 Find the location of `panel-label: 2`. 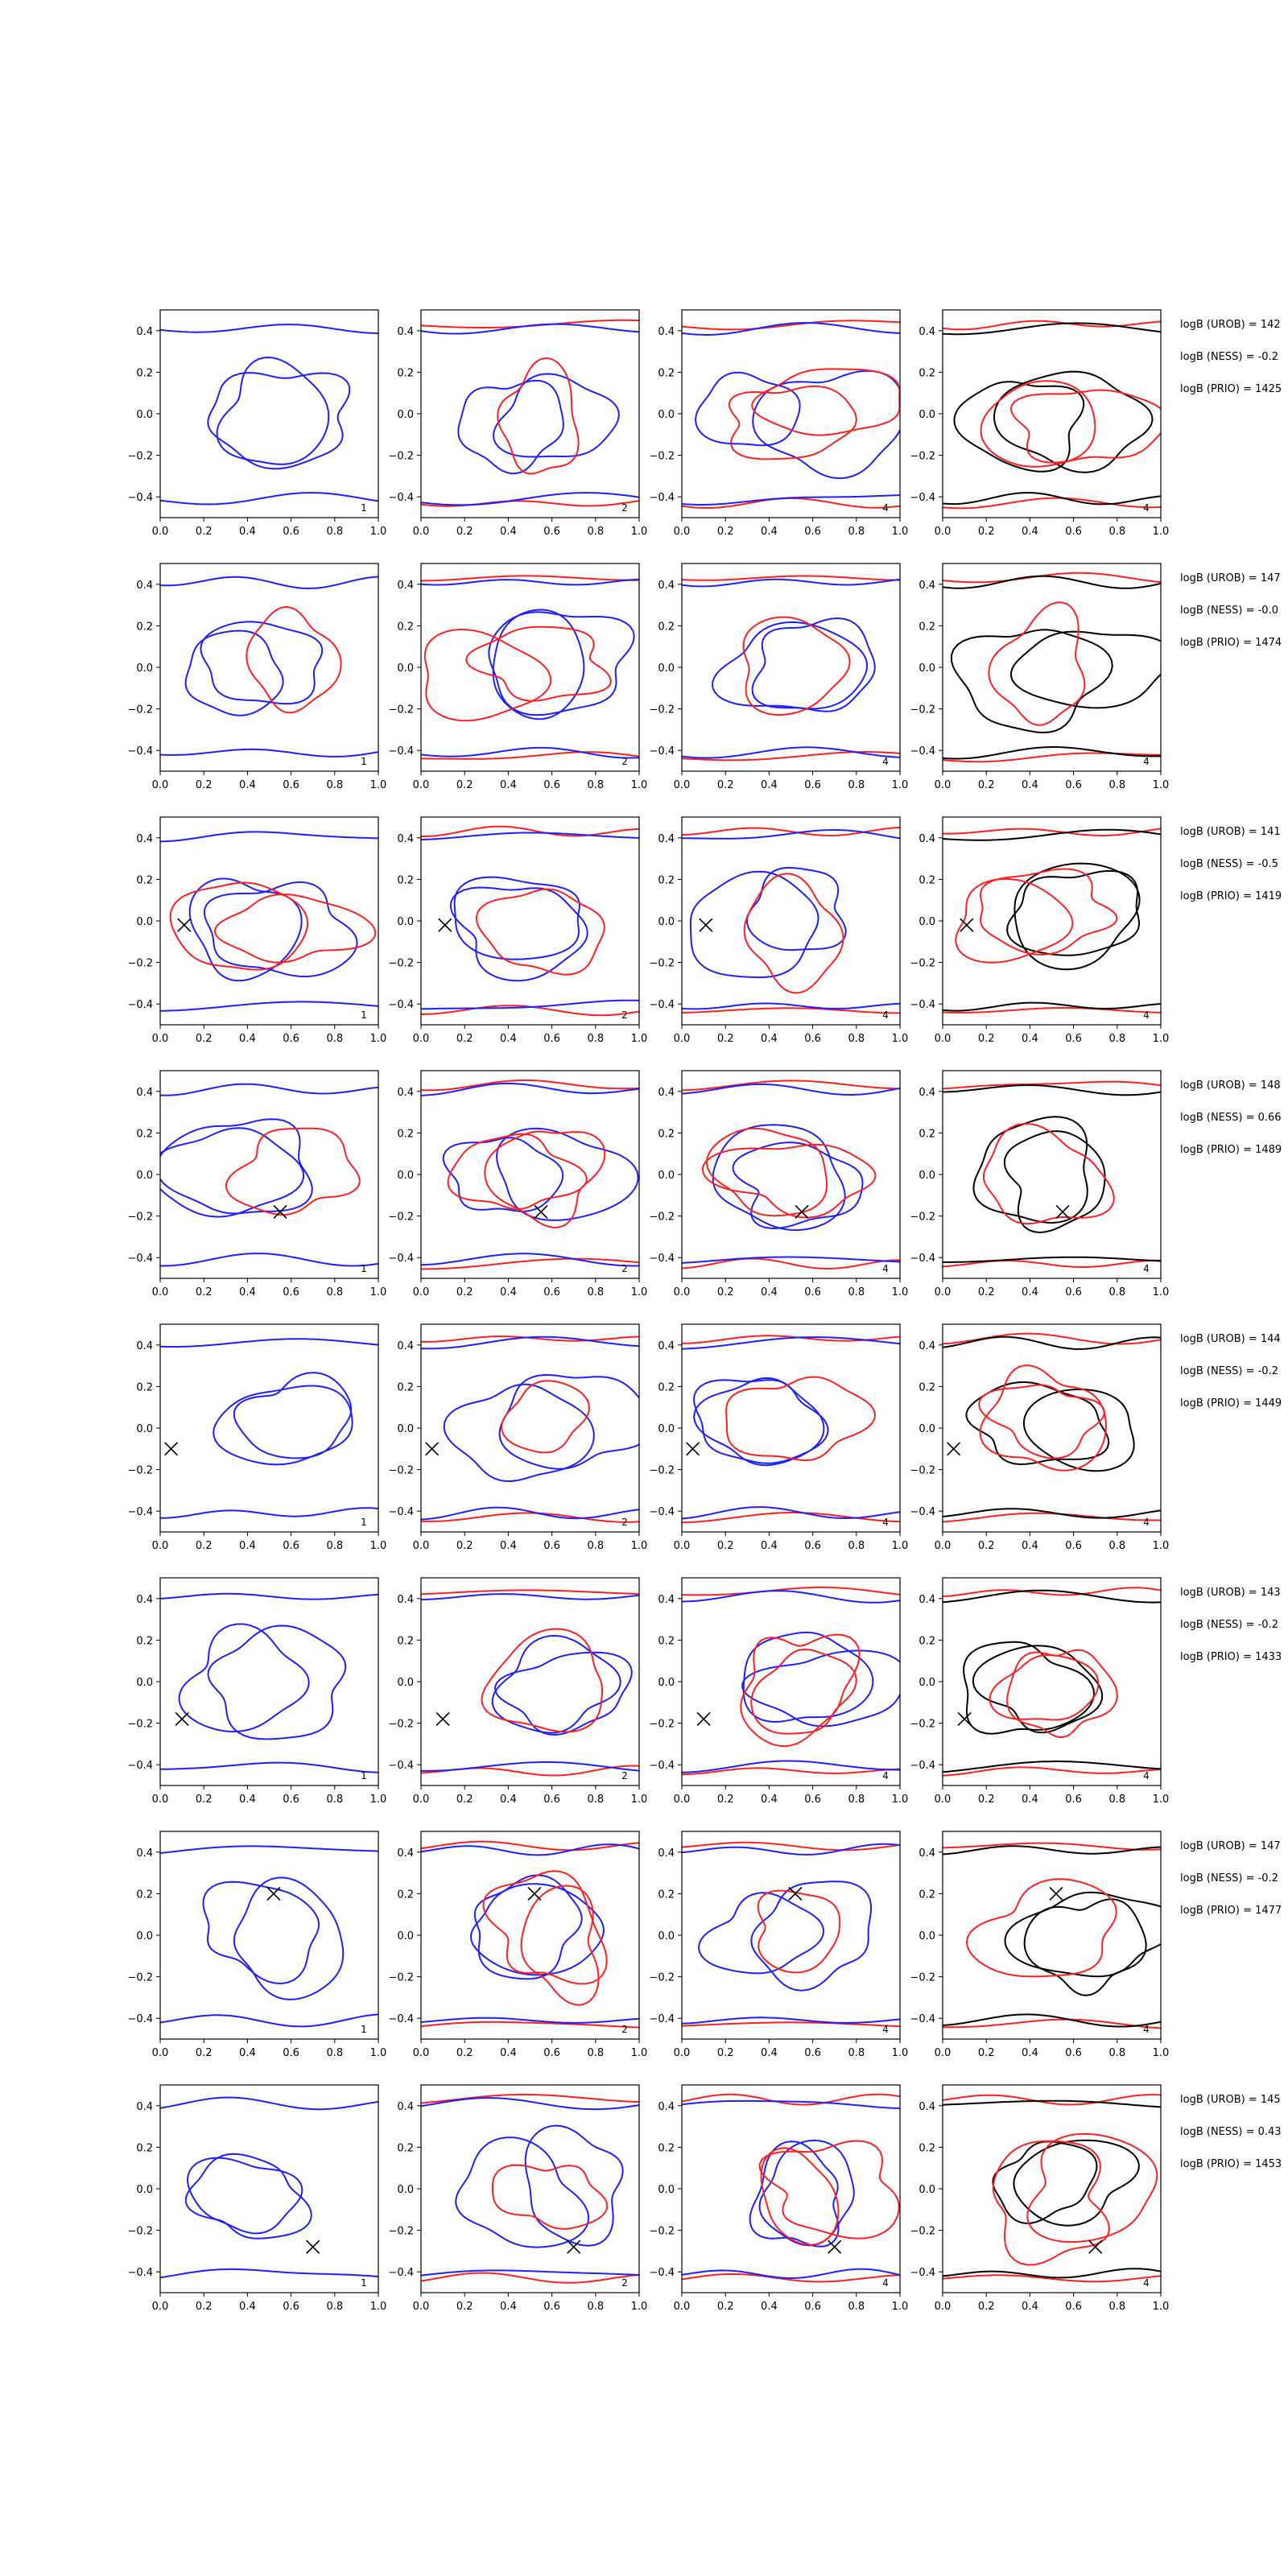

panel-label: 2 is located at coordinates (624, 1268).